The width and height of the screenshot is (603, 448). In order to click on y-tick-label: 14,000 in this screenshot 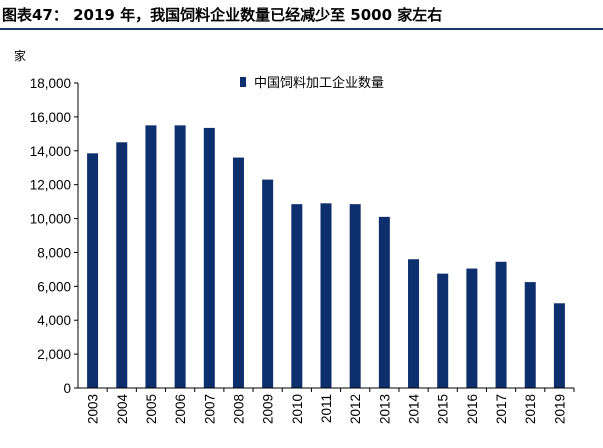, I will do `click(50, 151)`.